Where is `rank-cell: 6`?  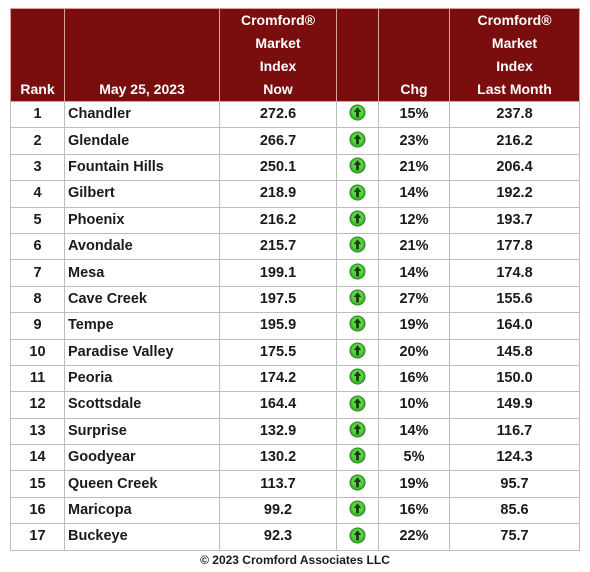
rank-cell: 6 is located at coordinates (37, 246).